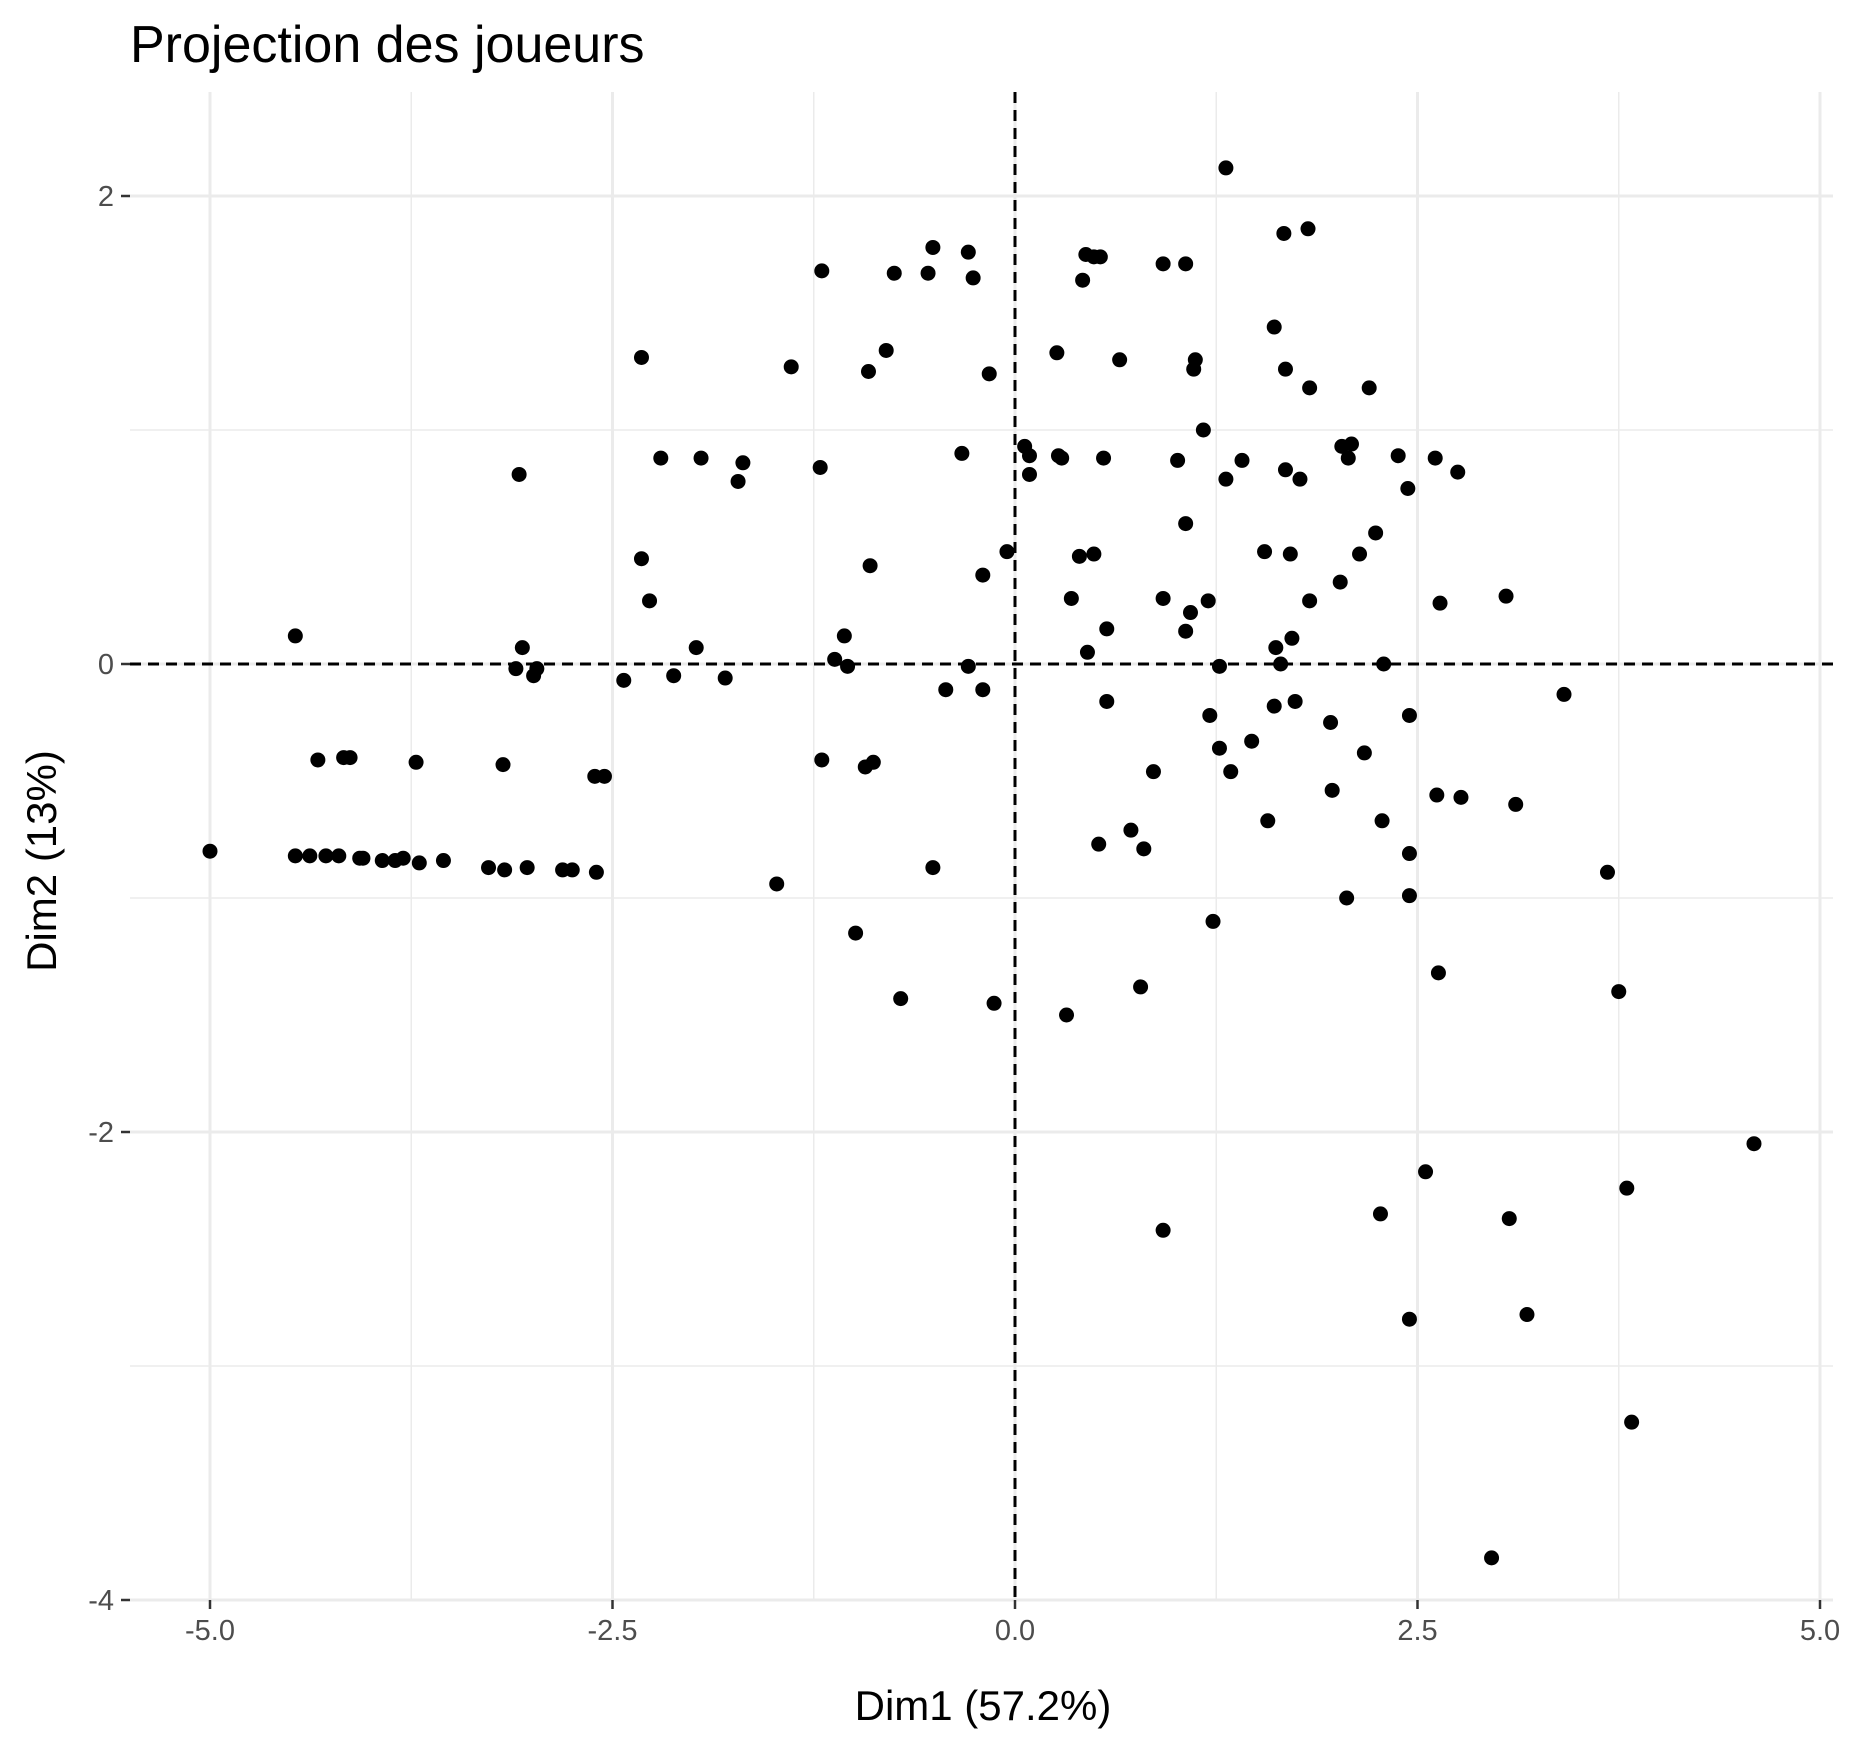 The image size is (1849, 1750). Describe the element at coordinates (1417, 1631) in the screenshot. I see `x-tick-label: 2.5` at that location.